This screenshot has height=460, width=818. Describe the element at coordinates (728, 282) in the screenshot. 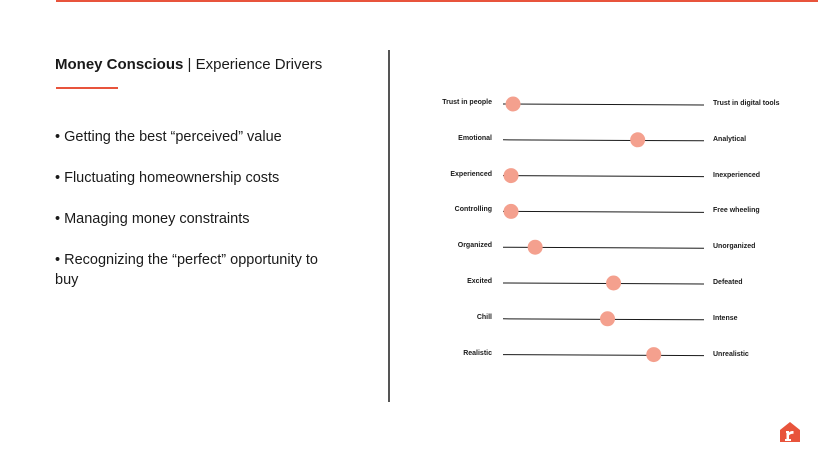

I see `scale-right-label: Defeated` at that location.